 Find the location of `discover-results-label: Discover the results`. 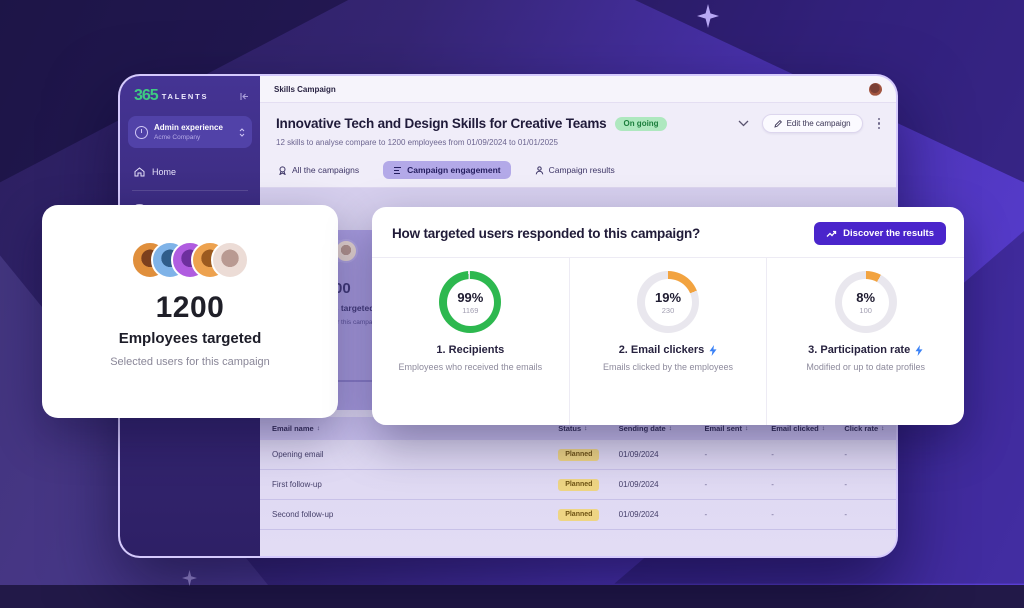

discover-results-label: Discover the results is located at coordinates (888, 233).